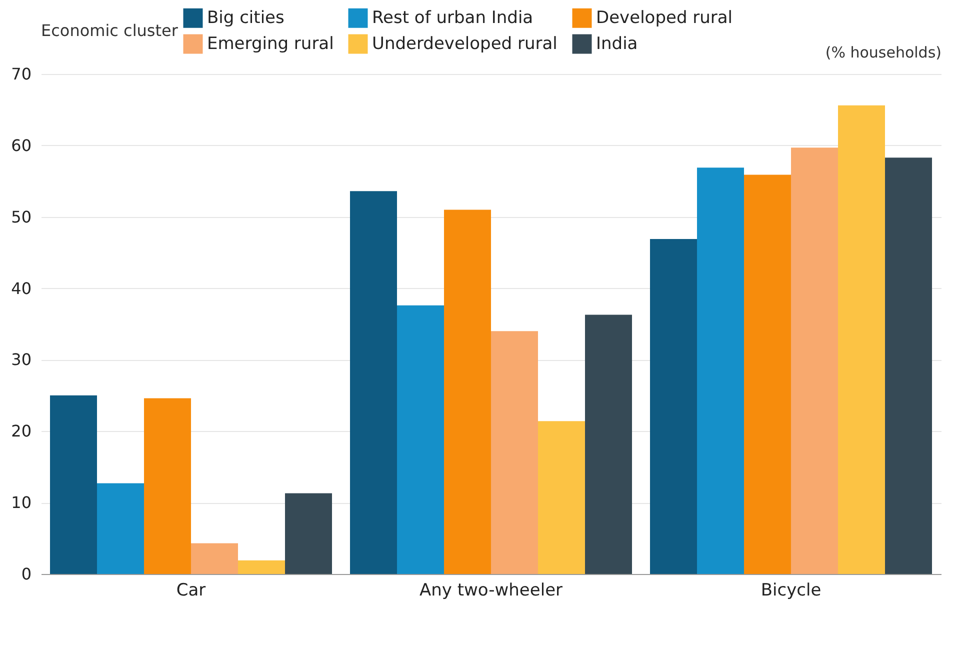 This screenshot has height=651, width=976. I want to click on y-tick-label: 60, so click(21, 145).